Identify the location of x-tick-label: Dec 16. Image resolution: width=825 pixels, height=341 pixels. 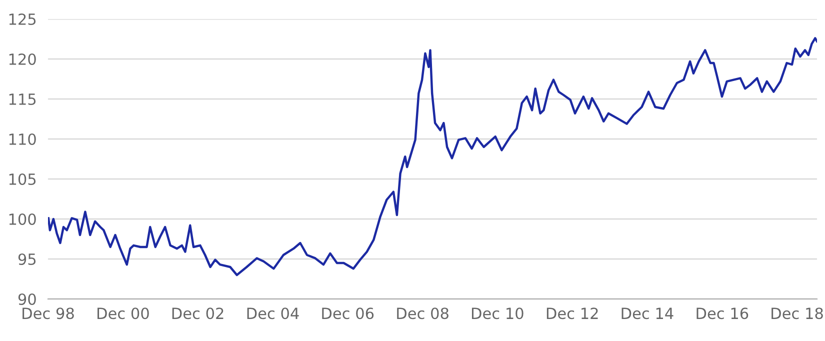
(722, 314).